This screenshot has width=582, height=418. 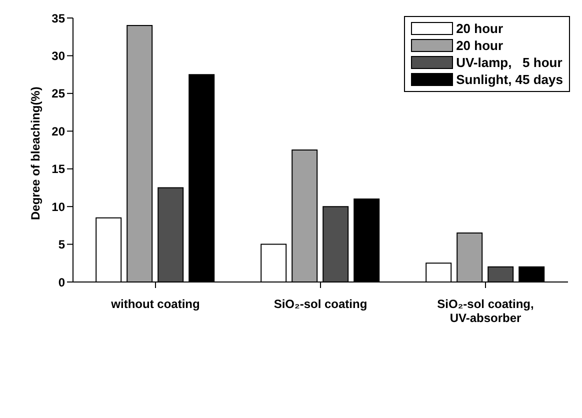 I want to click on y-tick-label: 30, so click(x=59, y=55).